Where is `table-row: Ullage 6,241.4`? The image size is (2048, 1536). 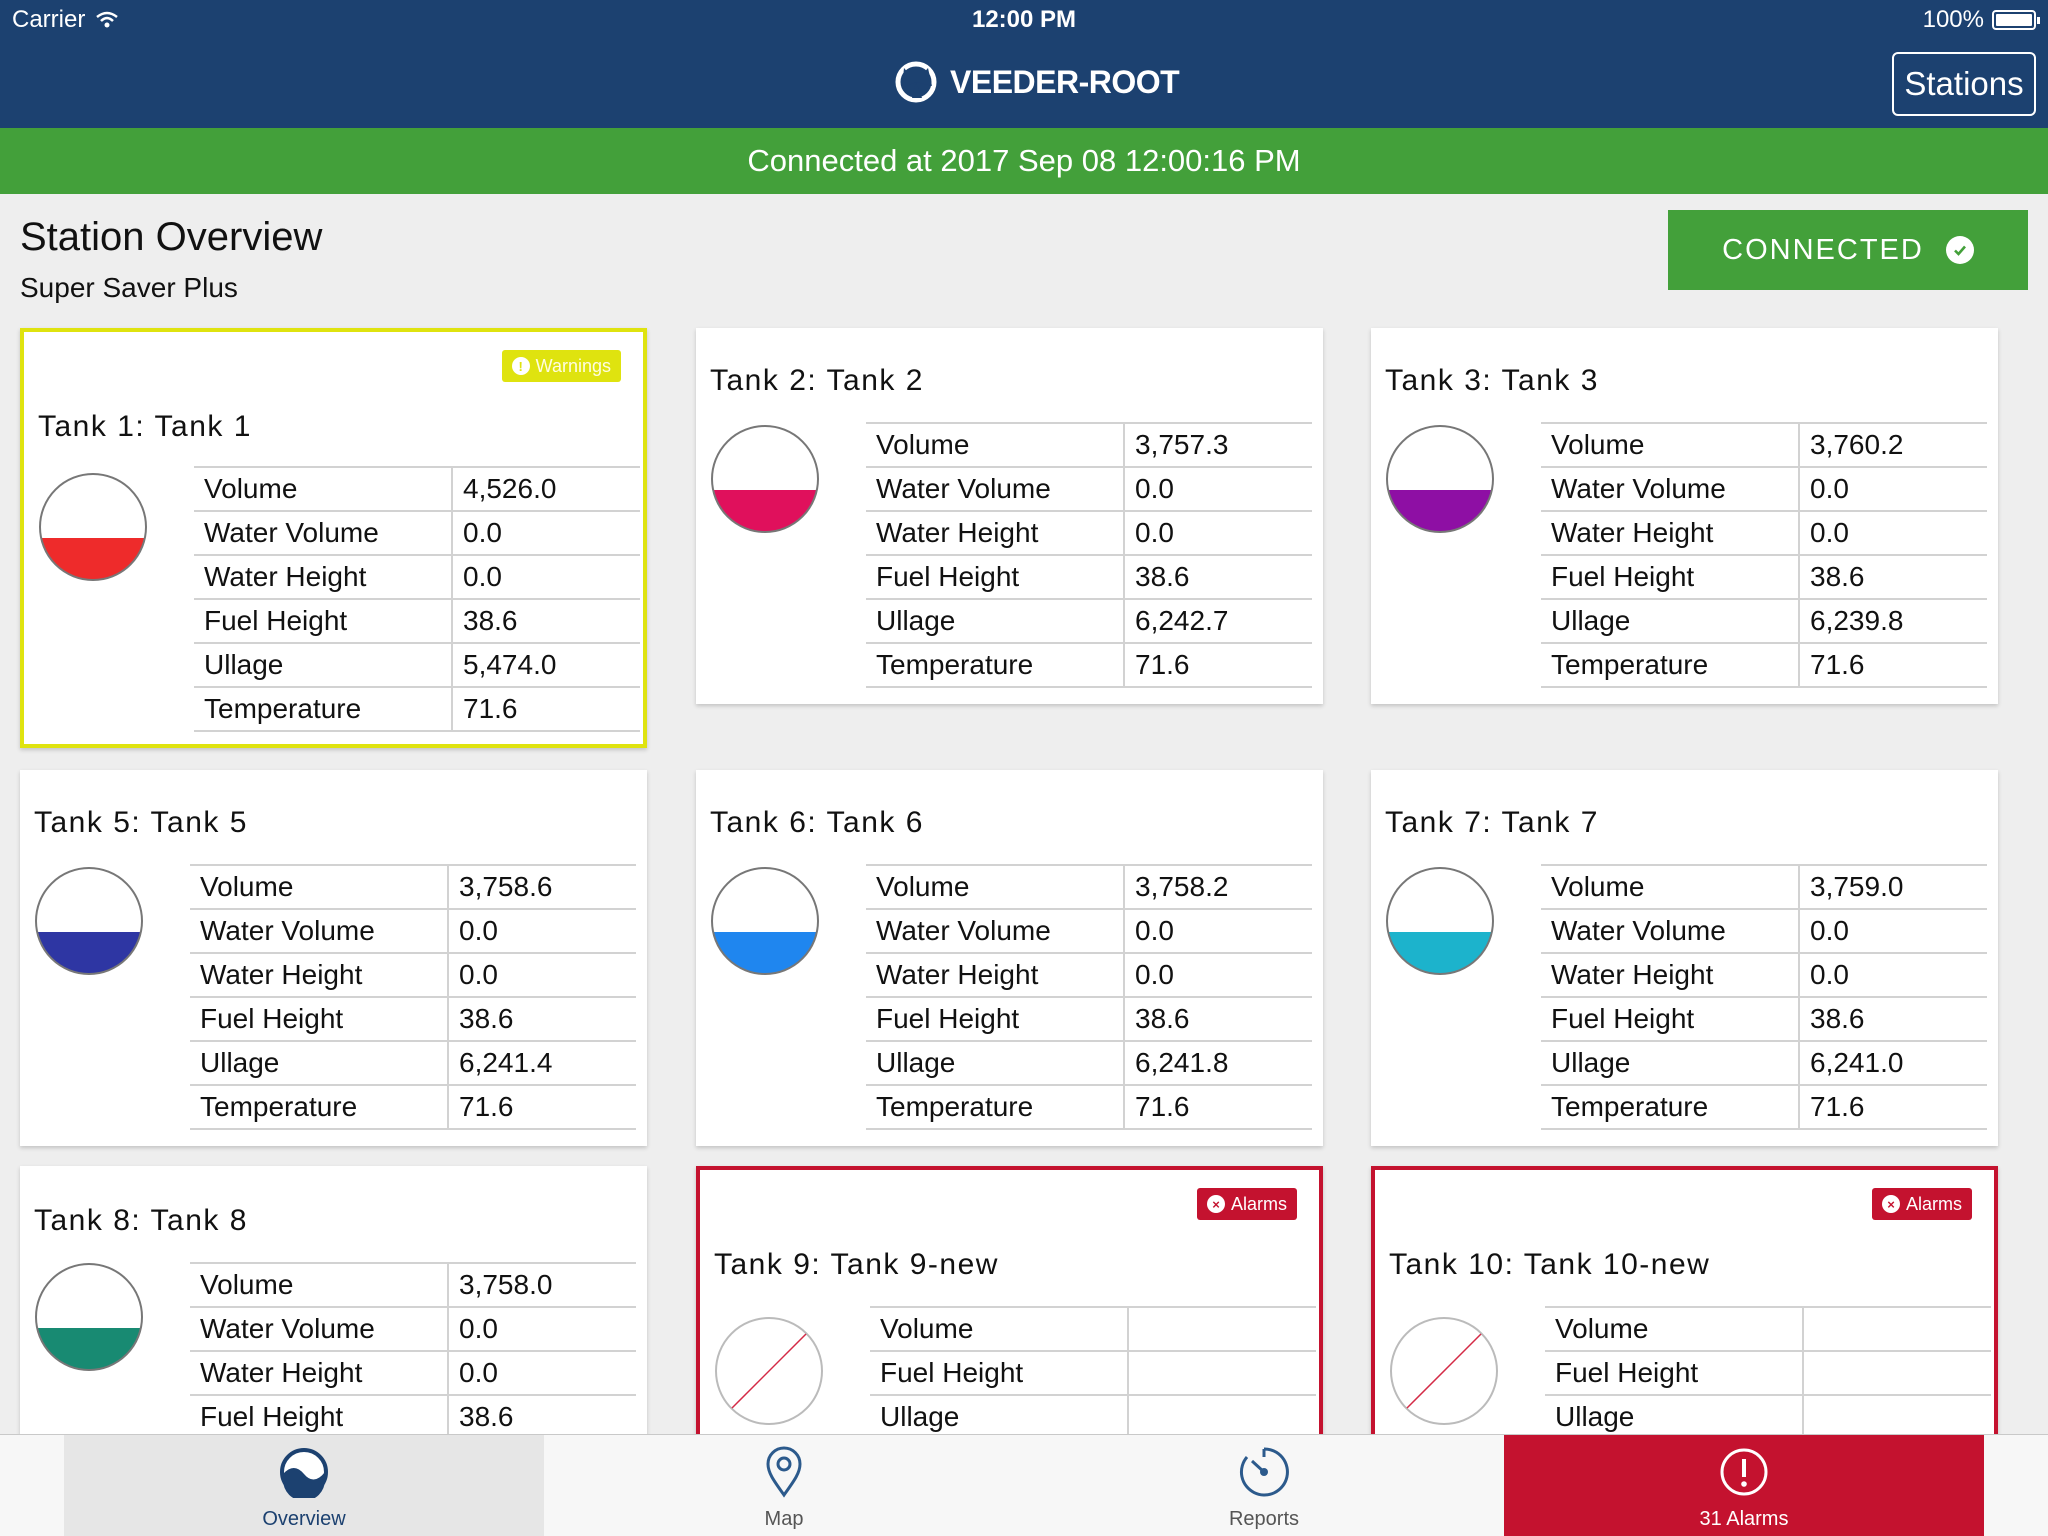 table-row: Ullage 6,241.4 is located at coordinates (413, 1062).